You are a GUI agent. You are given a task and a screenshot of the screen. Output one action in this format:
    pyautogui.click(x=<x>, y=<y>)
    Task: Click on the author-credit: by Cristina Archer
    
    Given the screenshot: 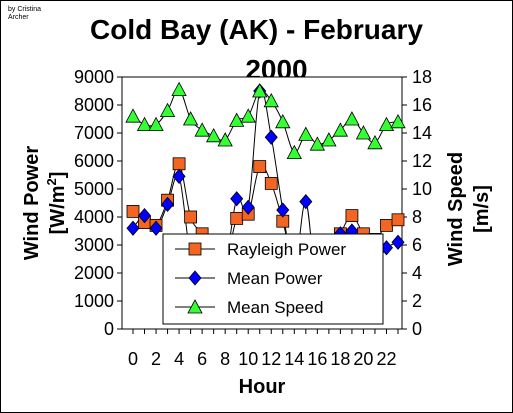 What is the action you would take?
    pyautogui.click(x=24, y=14)
    